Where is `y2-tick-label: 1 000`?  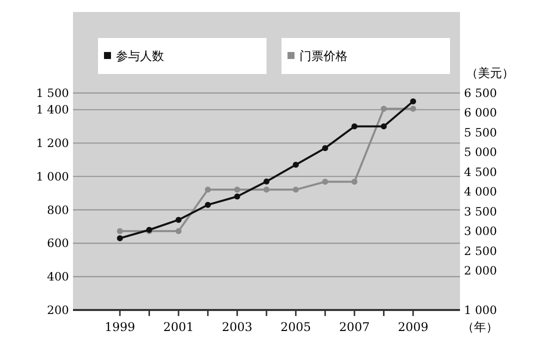 y2-tick-label: 1 000 is located at coordinates (480, 310).